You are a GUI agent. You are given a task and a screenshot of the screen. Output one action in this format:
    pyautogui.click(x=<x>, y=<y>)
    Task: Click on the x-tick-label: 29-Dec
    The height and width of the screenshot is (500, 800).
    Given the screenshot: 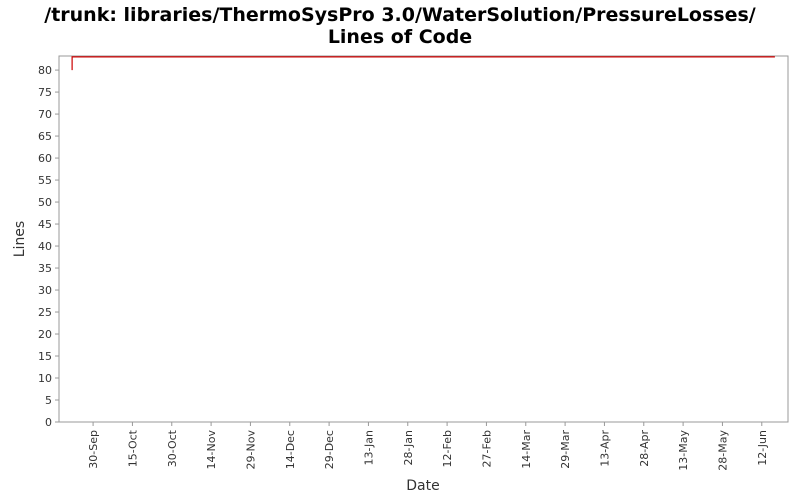 What is the action you would take?
    pyautogui.click(x=329, y=449)
    